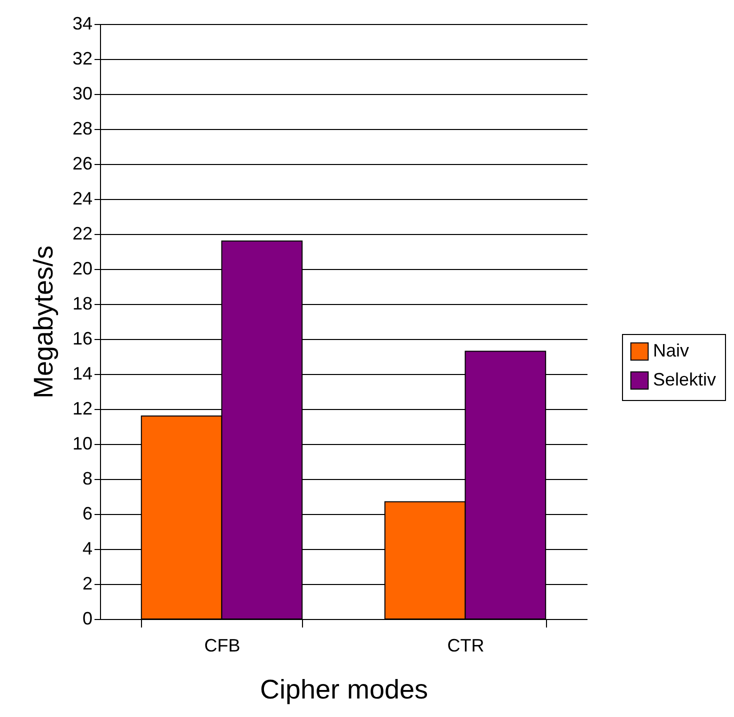  I want to click on y-tick-label: 14, so click(82, 374).